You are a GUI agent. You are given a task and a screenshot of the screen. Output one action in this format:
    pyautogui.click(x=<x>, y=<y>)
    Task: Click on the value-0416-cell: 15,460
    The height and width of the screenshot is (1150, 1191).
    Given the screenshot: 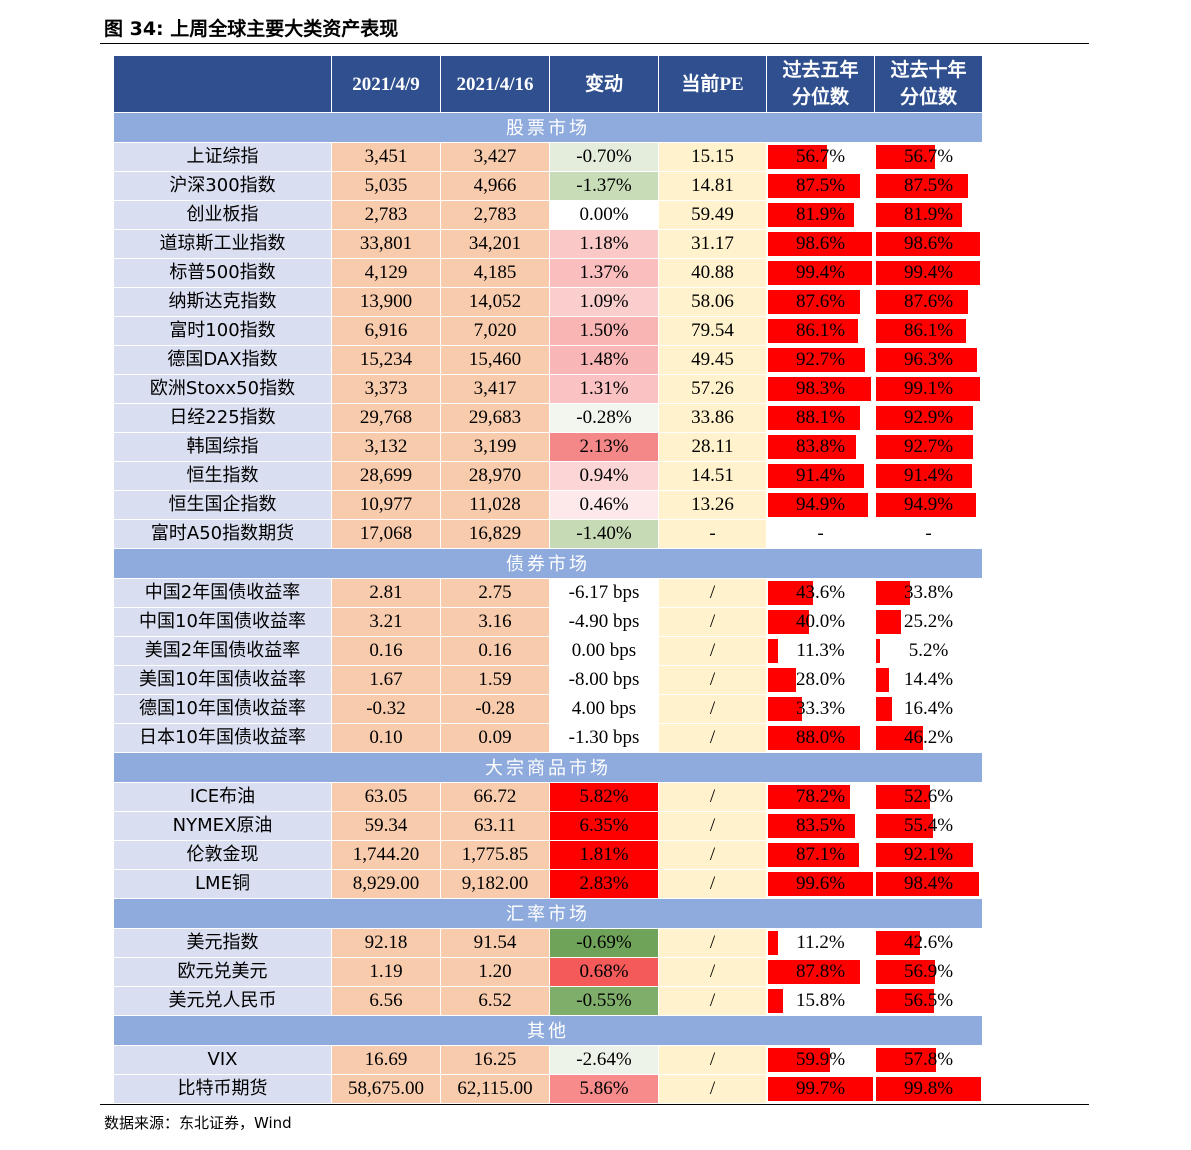 What is the action you would take?
    pyautogui.click(x=495, y=360)
    